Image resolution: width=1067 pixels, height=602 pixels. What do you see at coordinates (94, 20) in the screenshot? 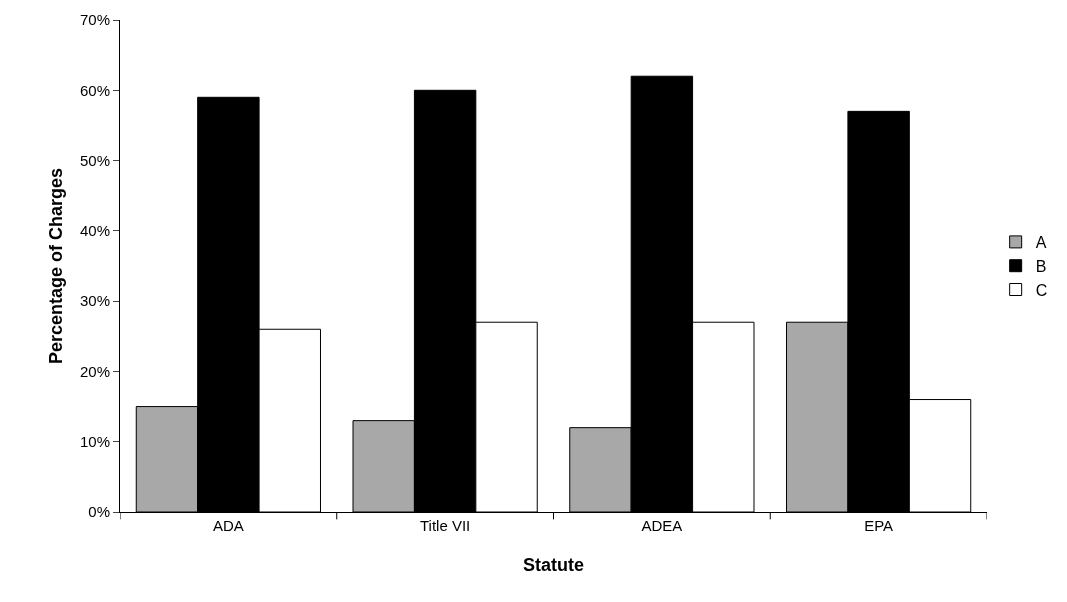
I see `y-tick-label: 70%` at bounding box center [94, 20].